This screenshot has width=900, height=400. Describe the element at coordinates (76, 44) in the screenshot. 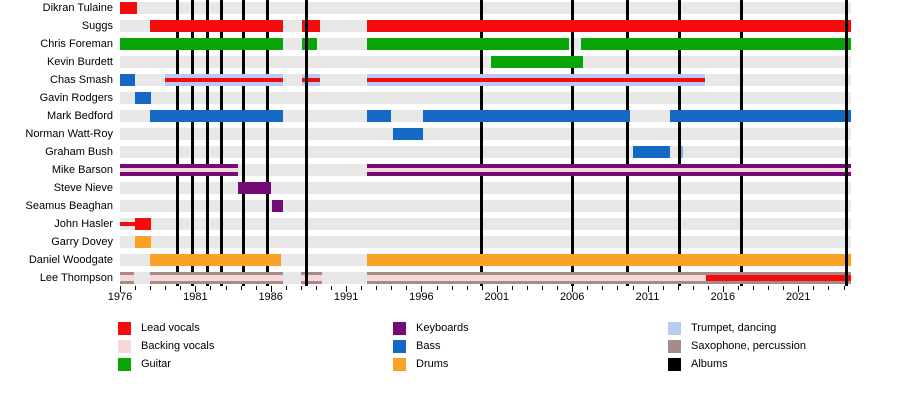

I see `row-label-chris-foreman: Chris Foreman` at that location.